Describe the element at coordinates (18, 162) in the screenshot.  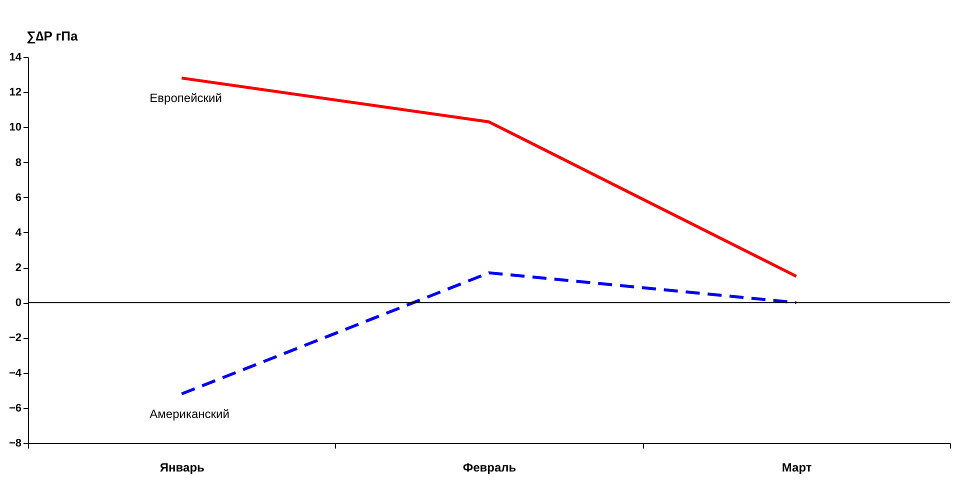
I see `y-tick-label: 8` at that location.